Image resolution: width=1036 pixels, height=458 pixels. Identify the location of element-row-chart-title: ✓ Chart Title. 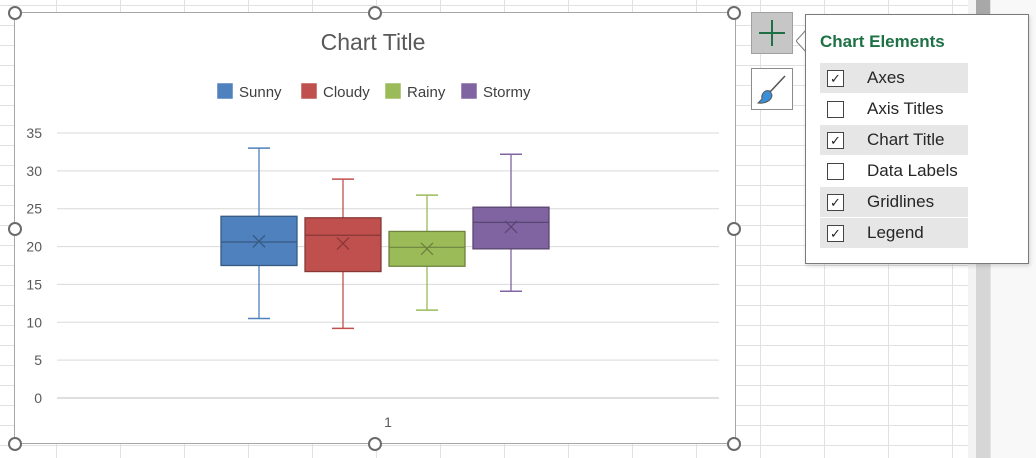
(894, 140).